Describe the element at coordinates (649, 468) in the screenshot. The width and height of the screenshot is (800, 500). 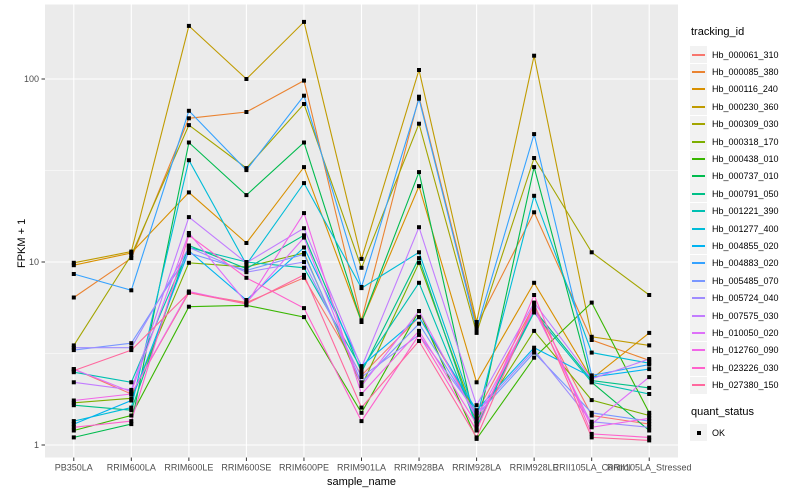
I see `x-tick-label: RRII105LA_Stressed` at that location.